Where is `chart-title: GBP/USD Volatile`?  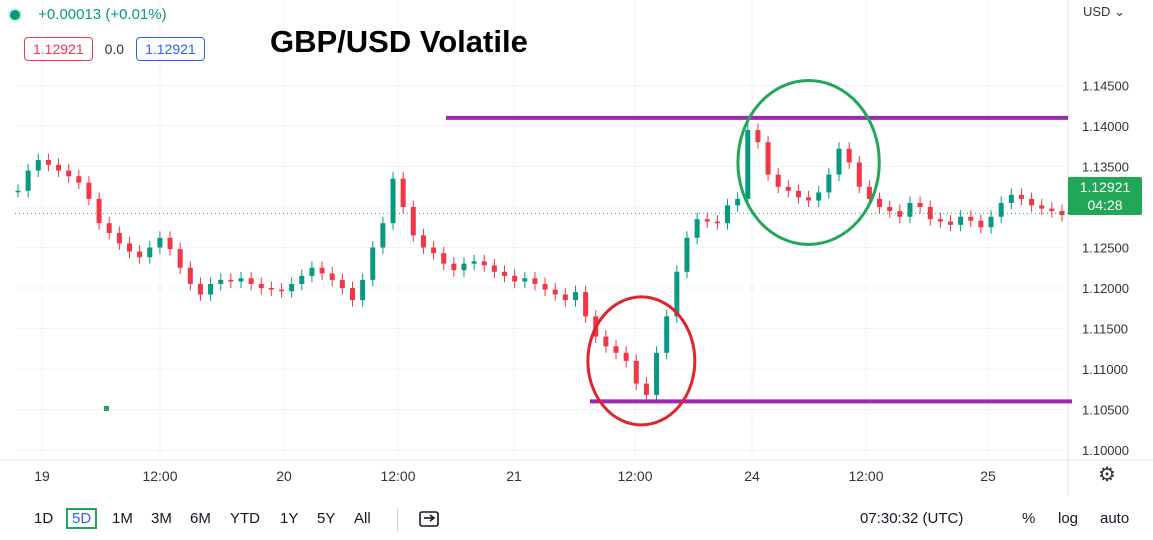 chart-title: GBP/USD Volatile is located at coordinates (399, 41).